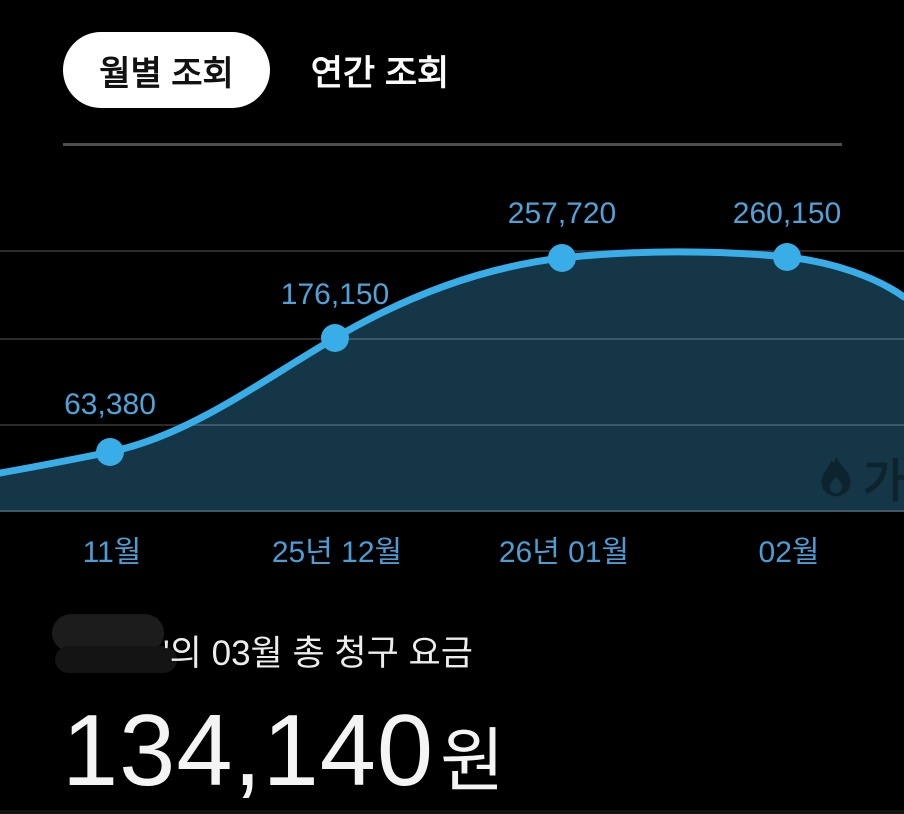 The width and height of the screenshot is (904, 814). Describe the element at coordinates (112, 552) in the screenshot. I see `x-axis-label-nov: 11월` at that location.